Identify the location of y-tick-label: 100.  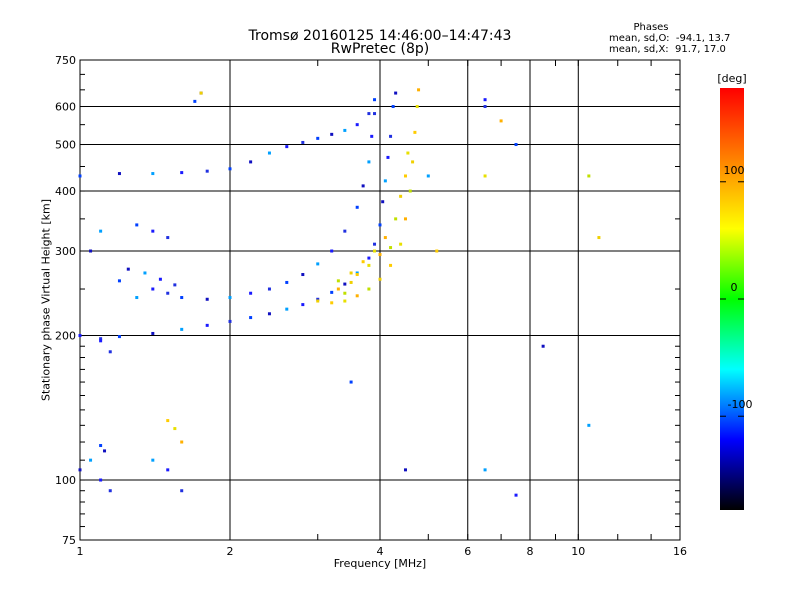
(65, 480).